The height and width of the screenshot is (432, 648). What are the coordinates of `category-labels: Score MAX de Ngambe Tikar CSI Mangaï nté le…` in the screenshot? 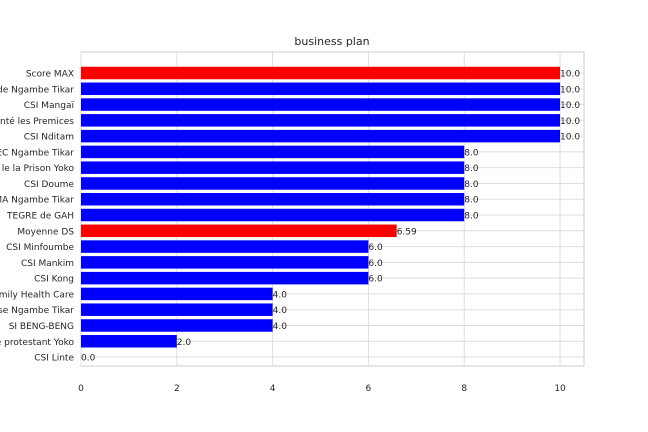 It's located at (37, 217).